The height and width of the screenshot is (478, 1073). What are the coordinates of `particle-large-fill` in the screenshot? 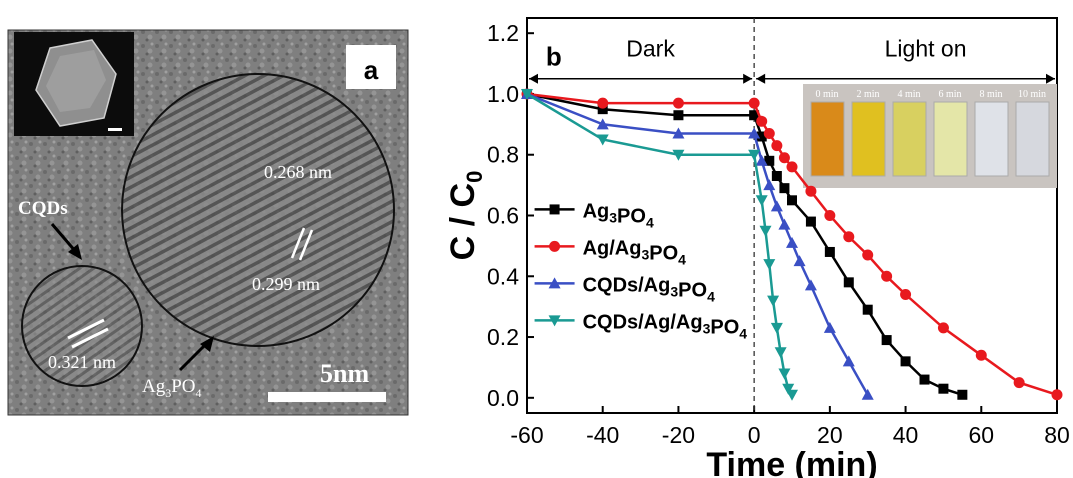 It's located at (258, 210).